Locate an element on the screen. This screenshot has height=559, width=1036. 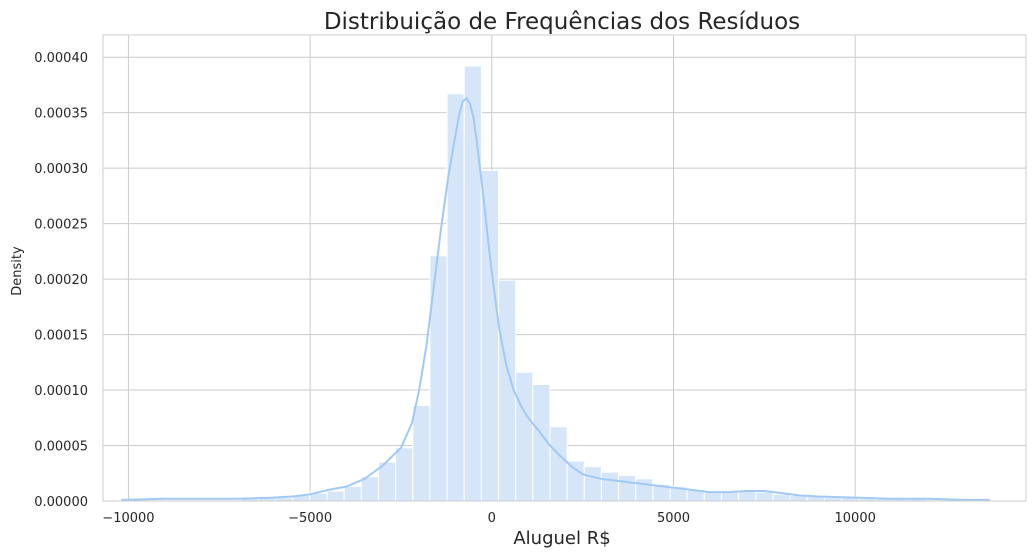
y-tick-label: 0.00035 is located at coordinates (61, 114).